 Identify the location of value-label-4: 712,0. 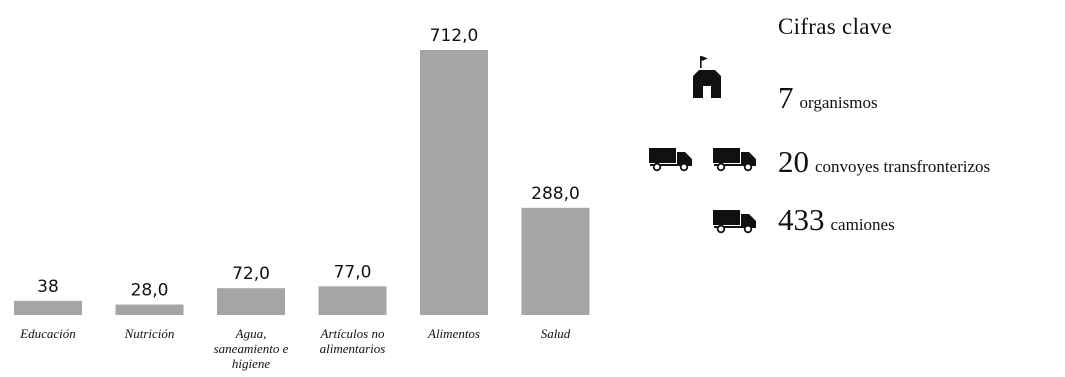
(454, 36).